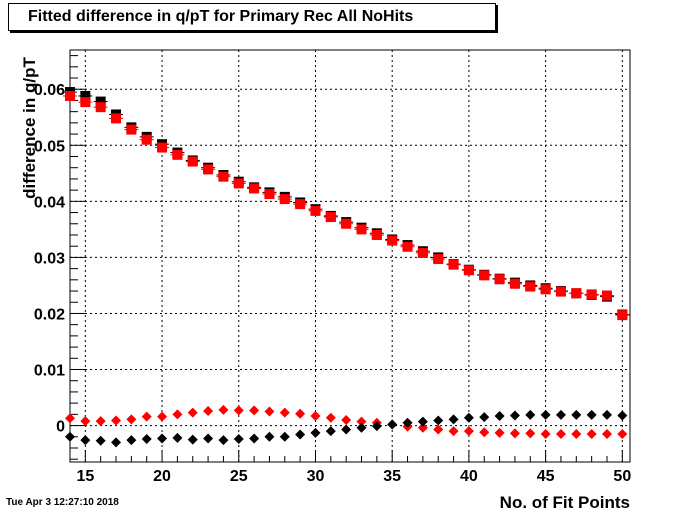  I want to click on y-tick-label: 0.01, so click(49, 371).